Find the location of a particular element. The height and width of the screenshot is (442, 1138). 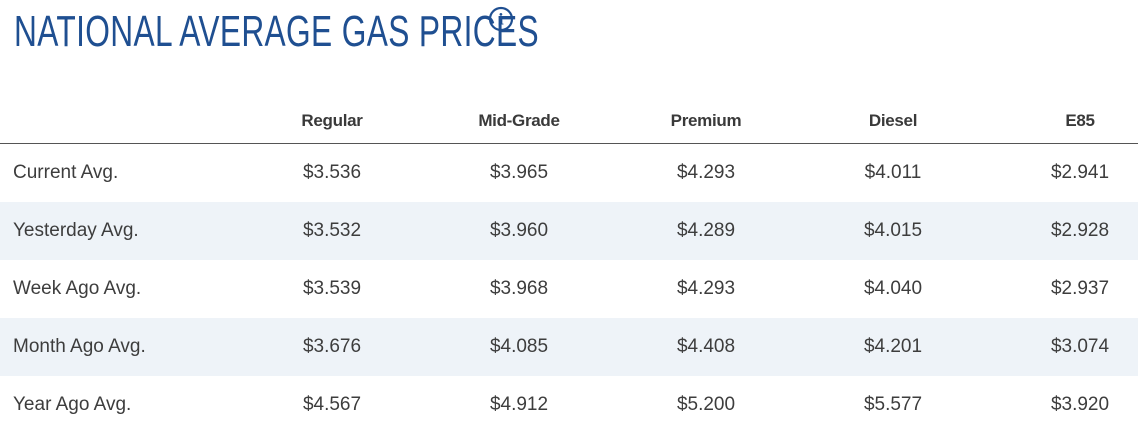

price-diesel: $4.011 is located at coordinates (893, 172).